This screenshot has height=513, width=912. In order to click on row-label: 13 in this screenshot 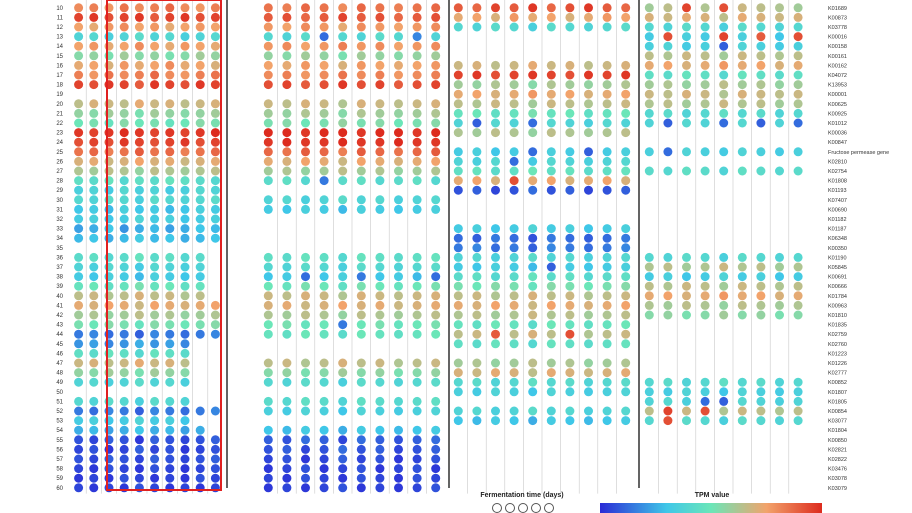, I will do `click(59, 38)`.